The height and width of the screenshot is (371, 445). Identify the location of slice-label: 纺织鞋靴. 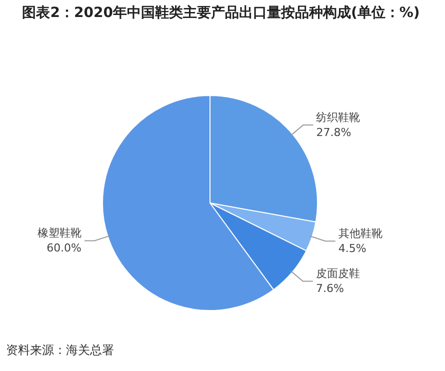
(338, 117).